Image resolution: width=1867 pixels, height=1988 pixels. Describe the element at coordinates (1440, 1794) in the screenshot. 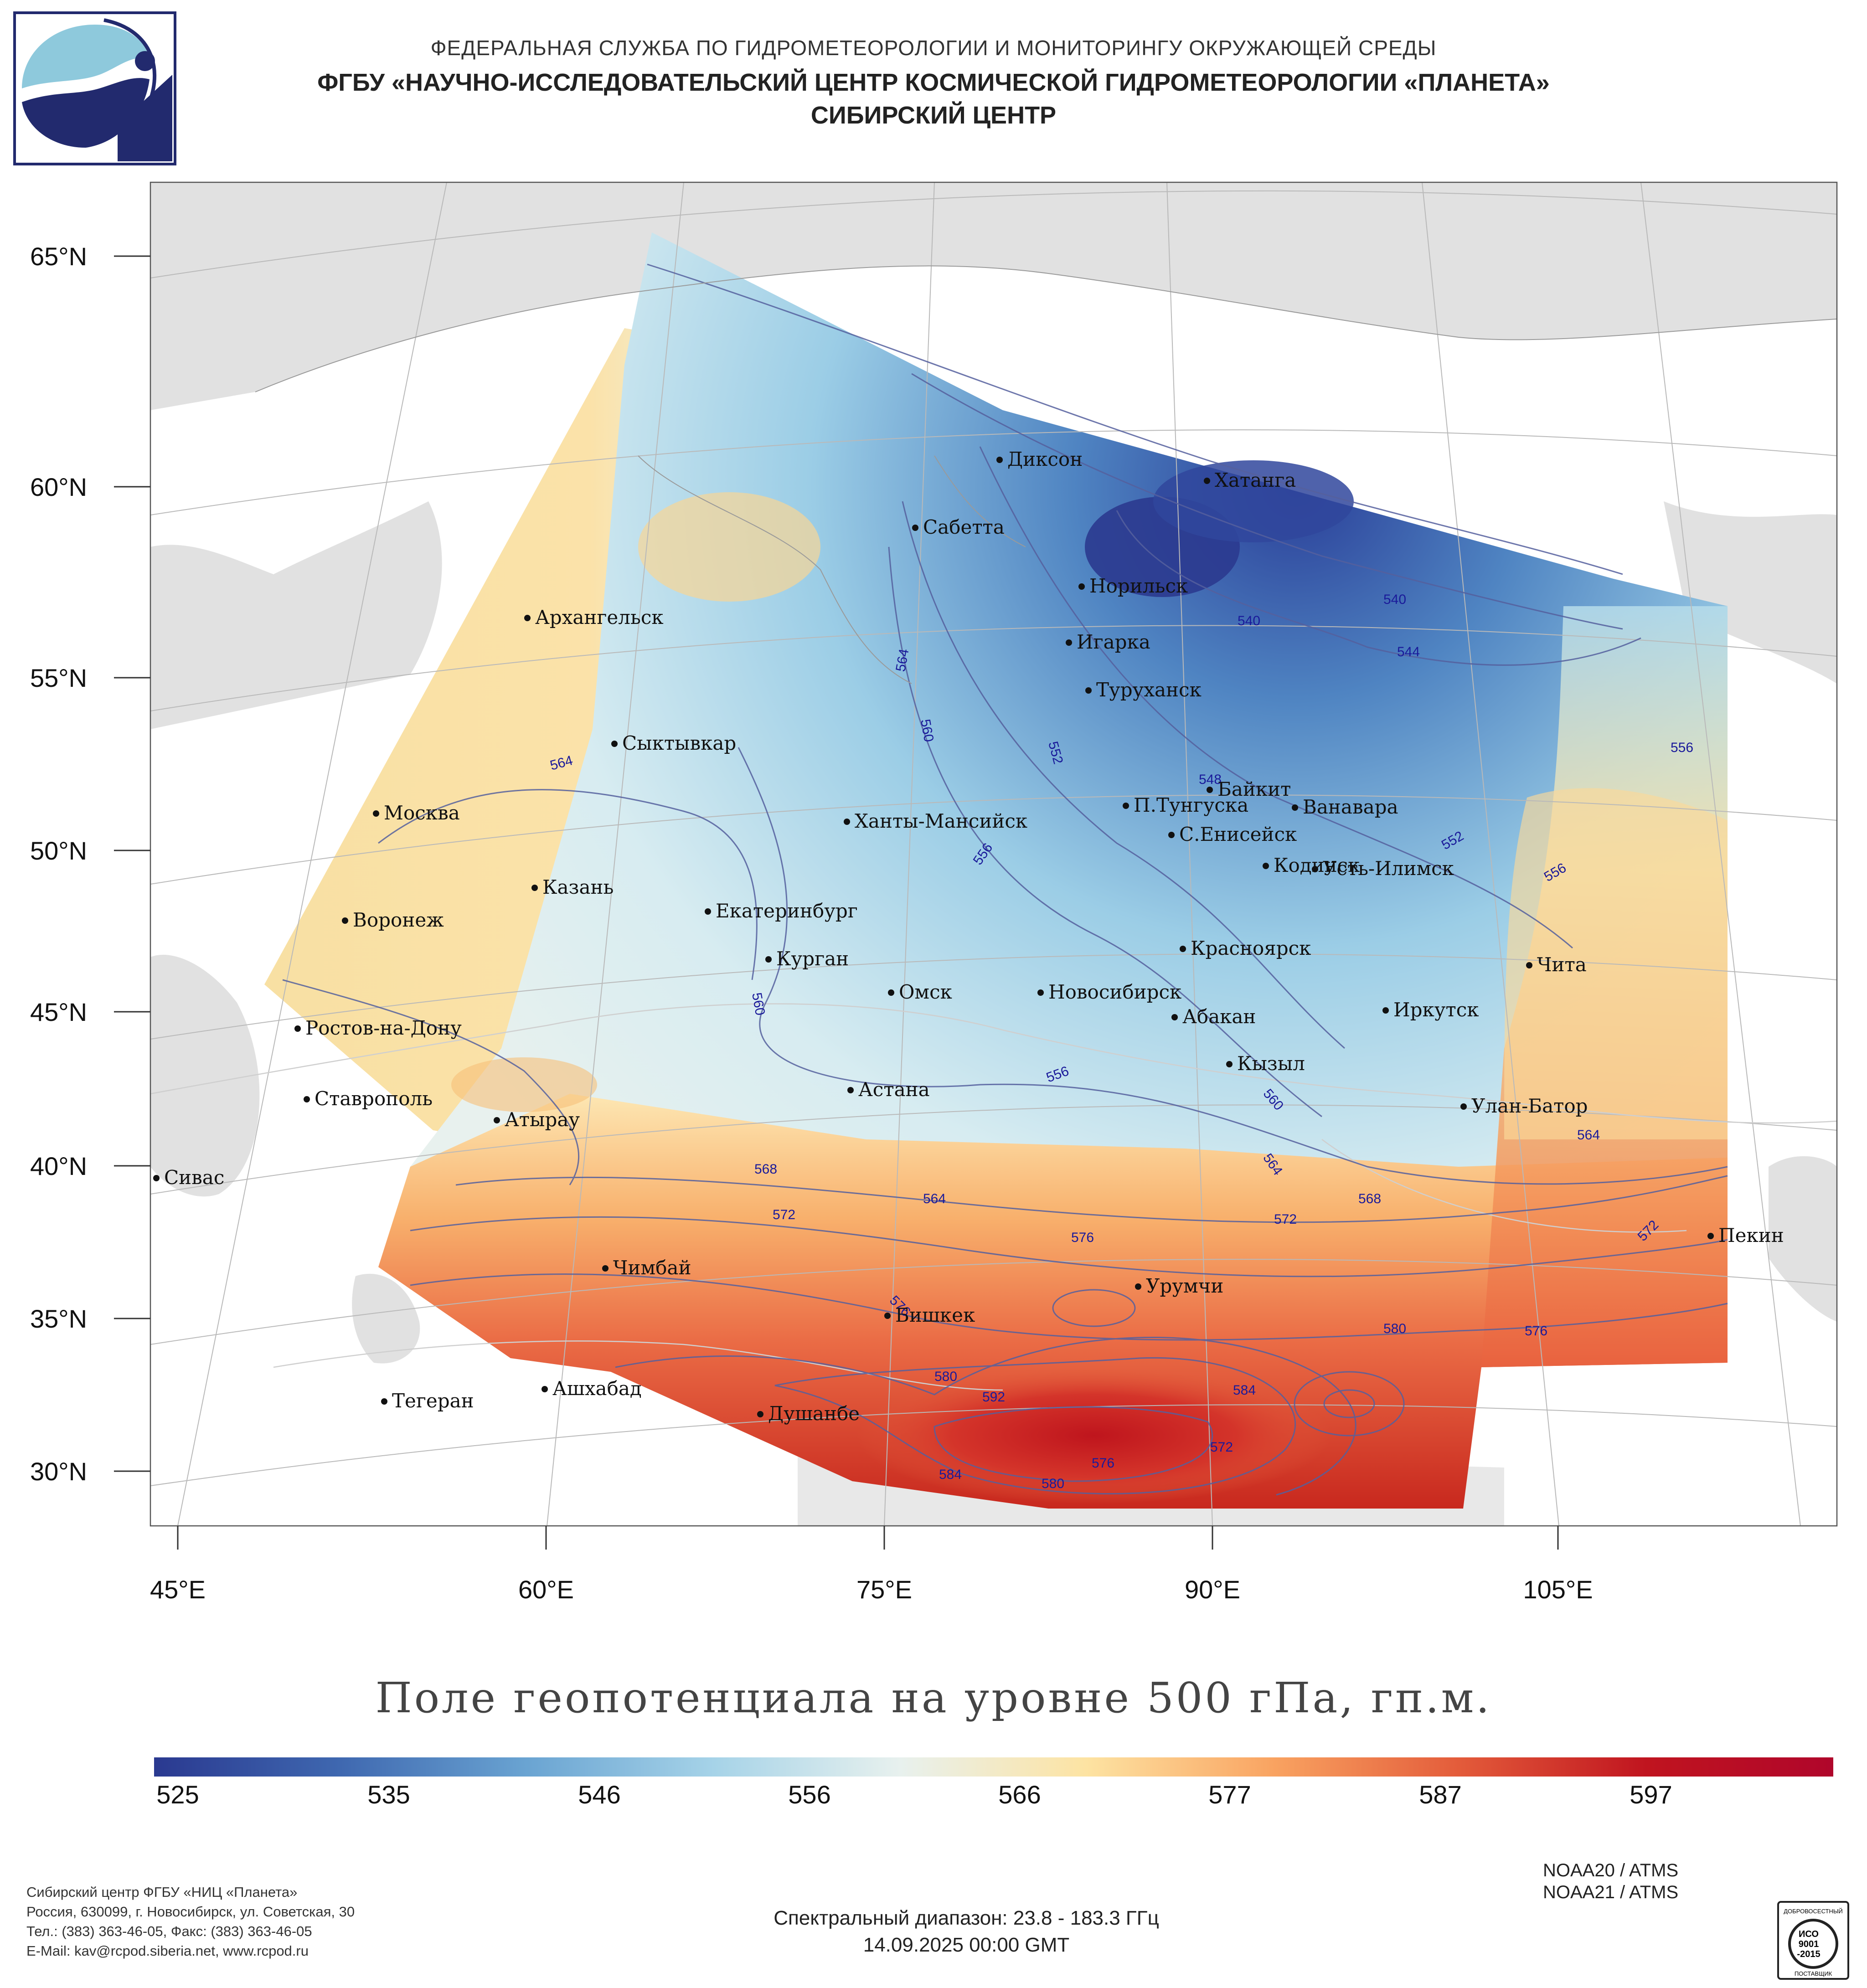

I see `colorbar-tick: 587` at that location.